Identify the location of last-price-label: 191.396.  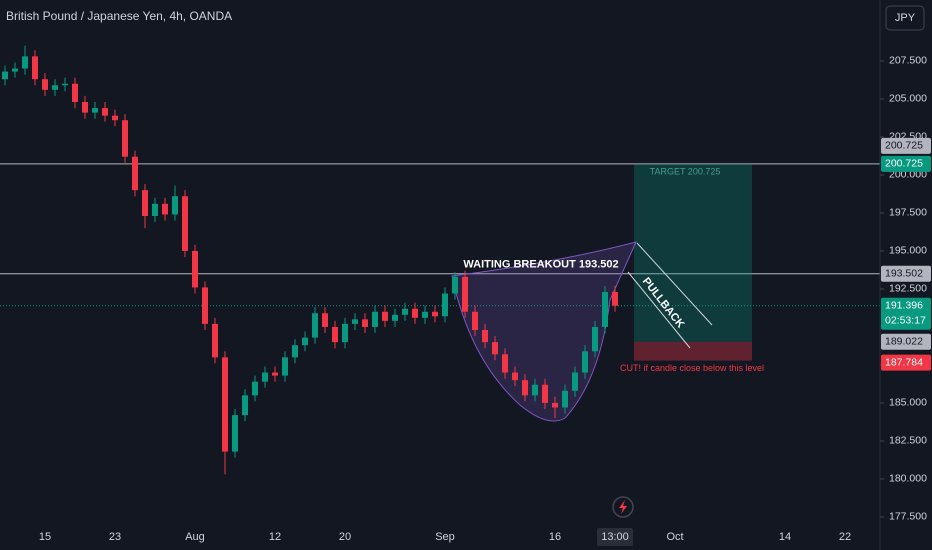
(904, 306).